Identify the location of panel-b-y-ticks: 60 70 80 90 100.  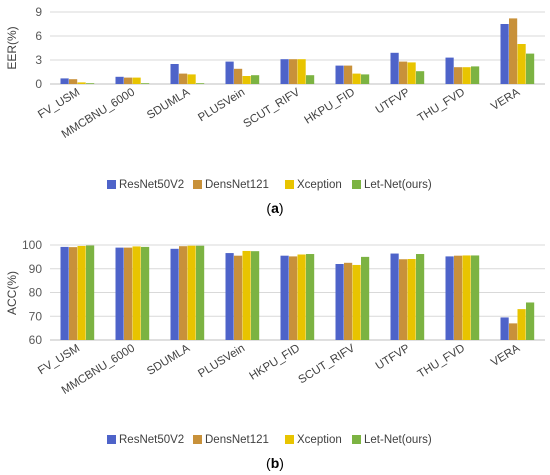
(32, 292).